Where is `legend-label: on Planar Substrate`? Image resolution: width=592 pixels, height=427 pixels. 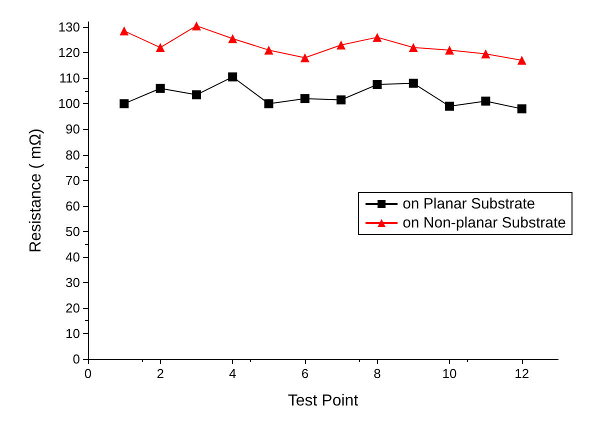
legend-label: on Planar Substrate is located at coordinates (469, 204).